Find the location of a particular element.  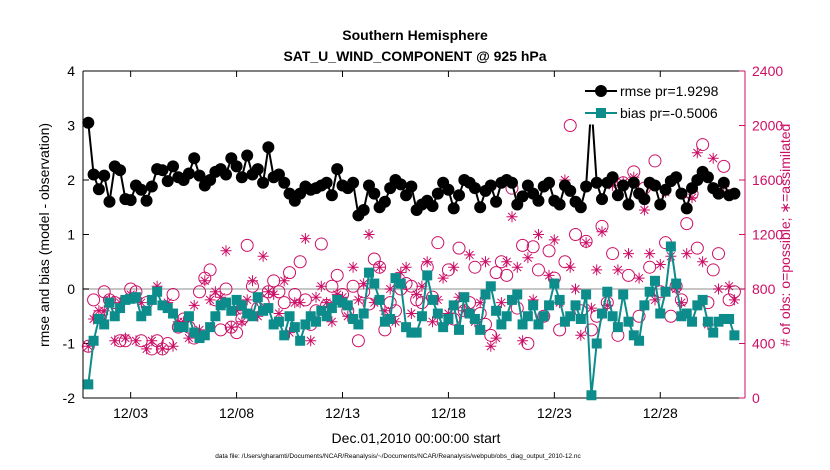

legend-rmse-label: rmse pr=1.9298 is located at coordinates (669, 91).